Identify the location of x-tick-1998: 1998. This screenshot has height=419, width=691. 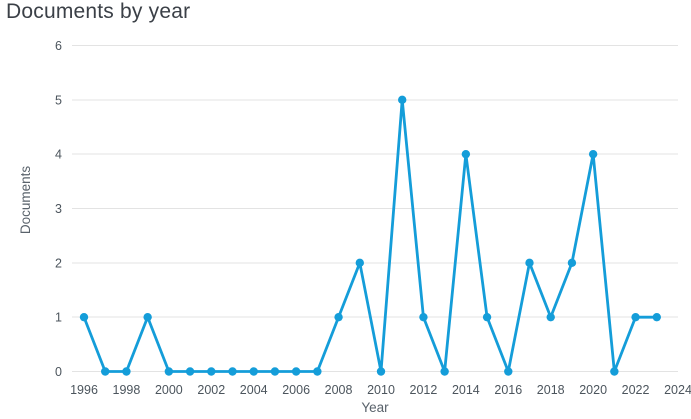
(127, 390).